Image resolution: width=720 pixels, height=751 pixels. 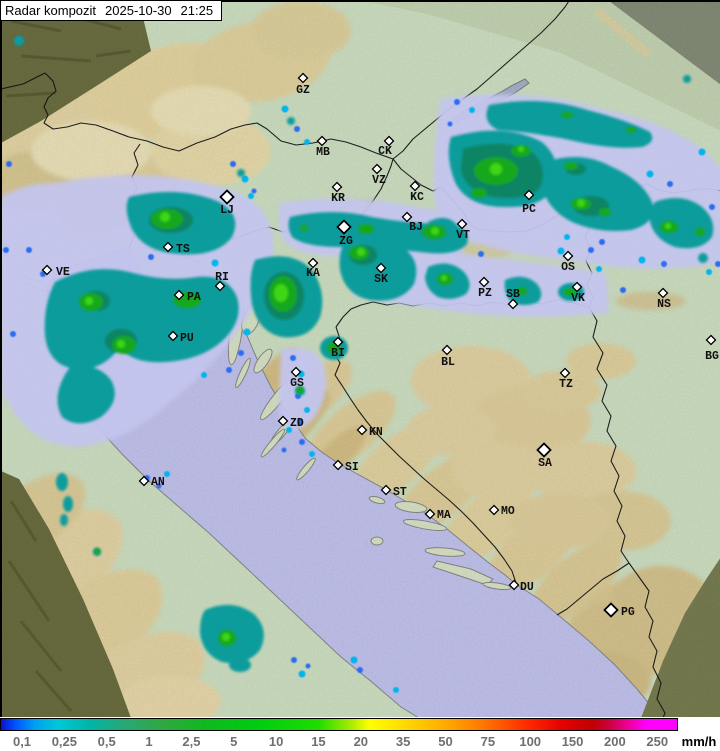 I want to click on city-marker-KN: KN, so click(x=369, y=431).